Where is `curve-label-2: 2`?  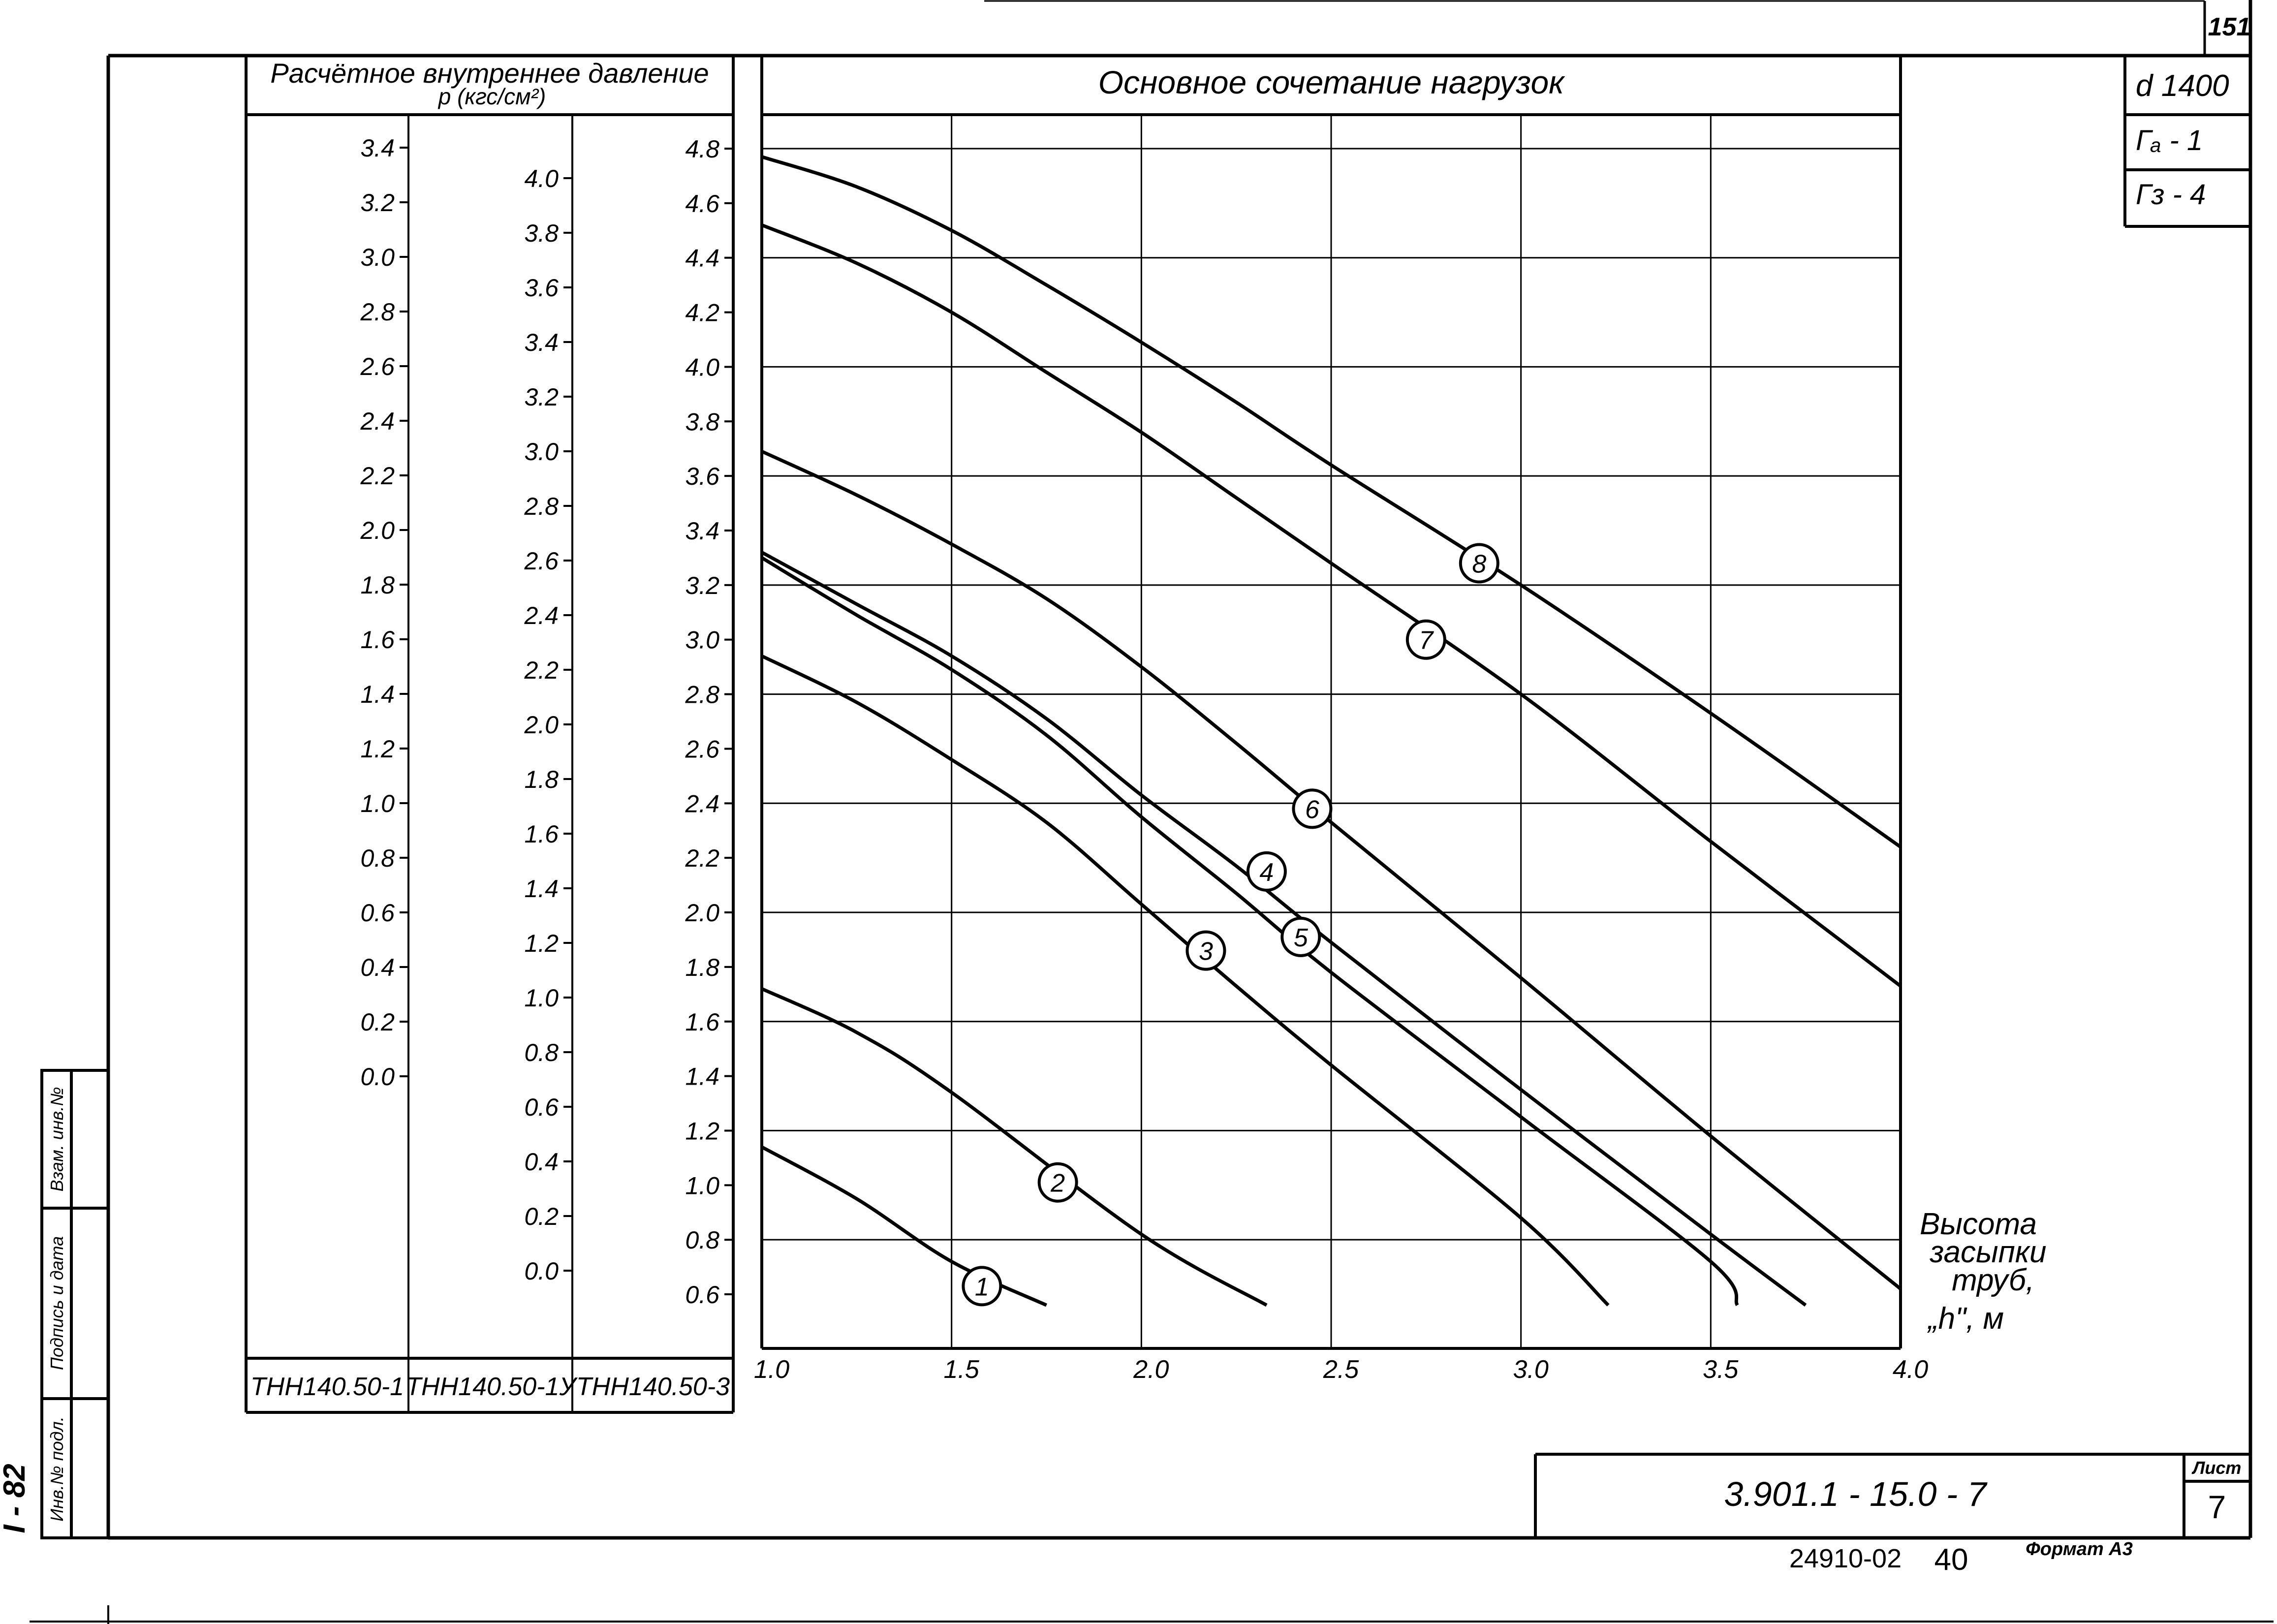
curve-label-2: 2 is located at coordinates (1057, 1183).